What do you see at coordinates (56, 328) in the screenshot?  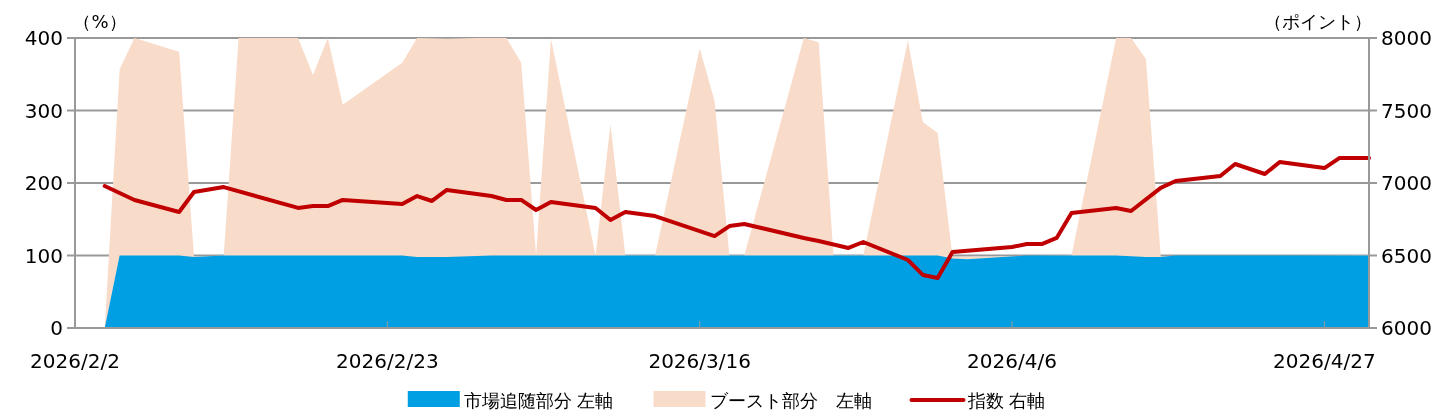 I see `y-tick-label: 0` at bounding box center [56, 328].